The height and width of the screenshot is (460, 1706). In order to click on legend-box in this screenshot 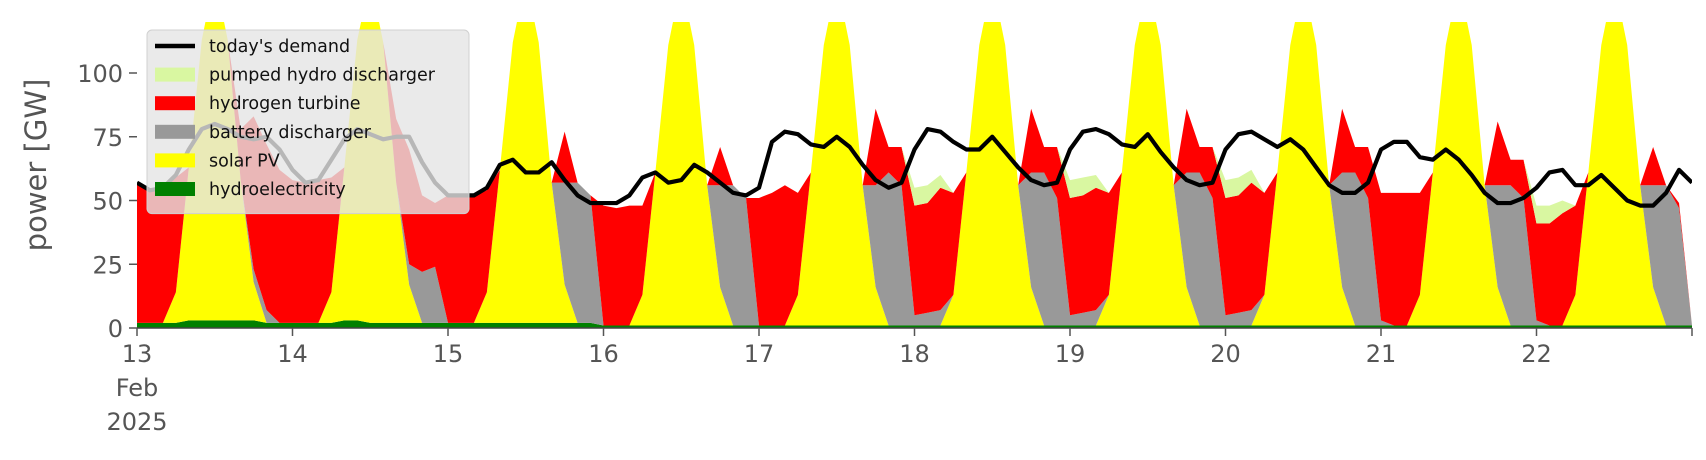, I will do `click(308, 122)`.